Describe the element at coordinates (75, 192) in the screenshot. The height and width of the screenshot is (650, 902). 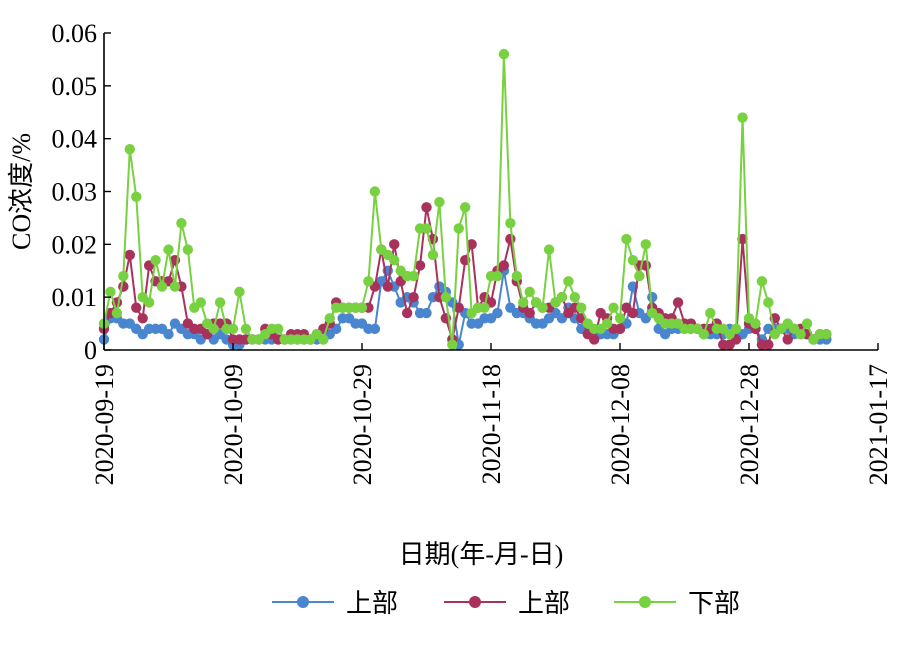
I see `y-tick-label: 0.03` at that location.